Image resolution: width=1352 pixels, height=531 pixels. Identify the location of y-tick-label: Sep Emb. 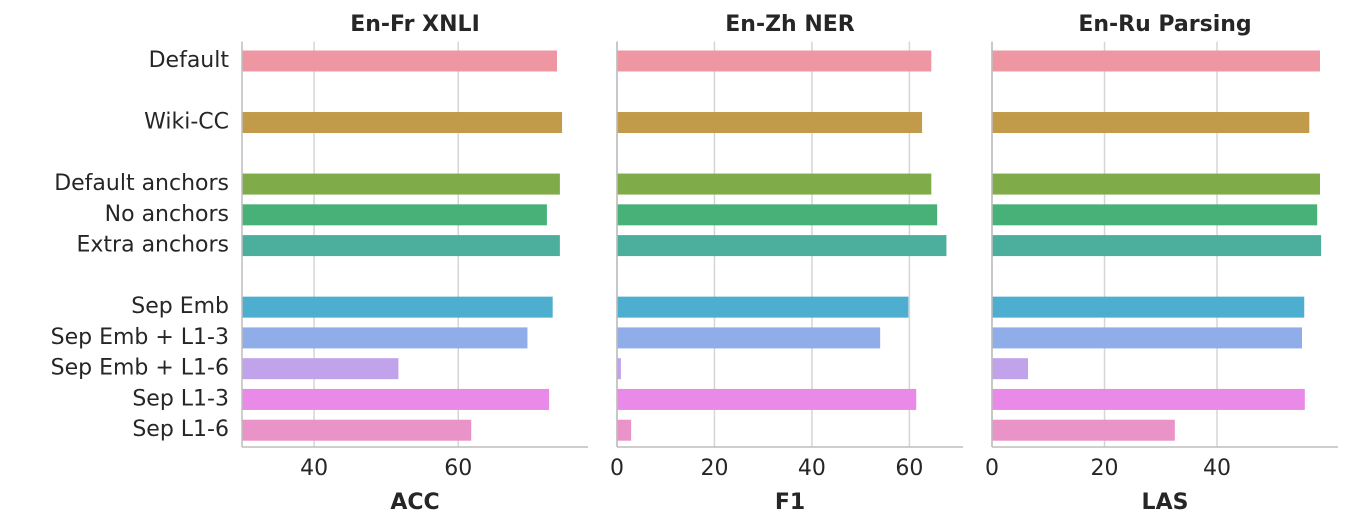
(180, 306).